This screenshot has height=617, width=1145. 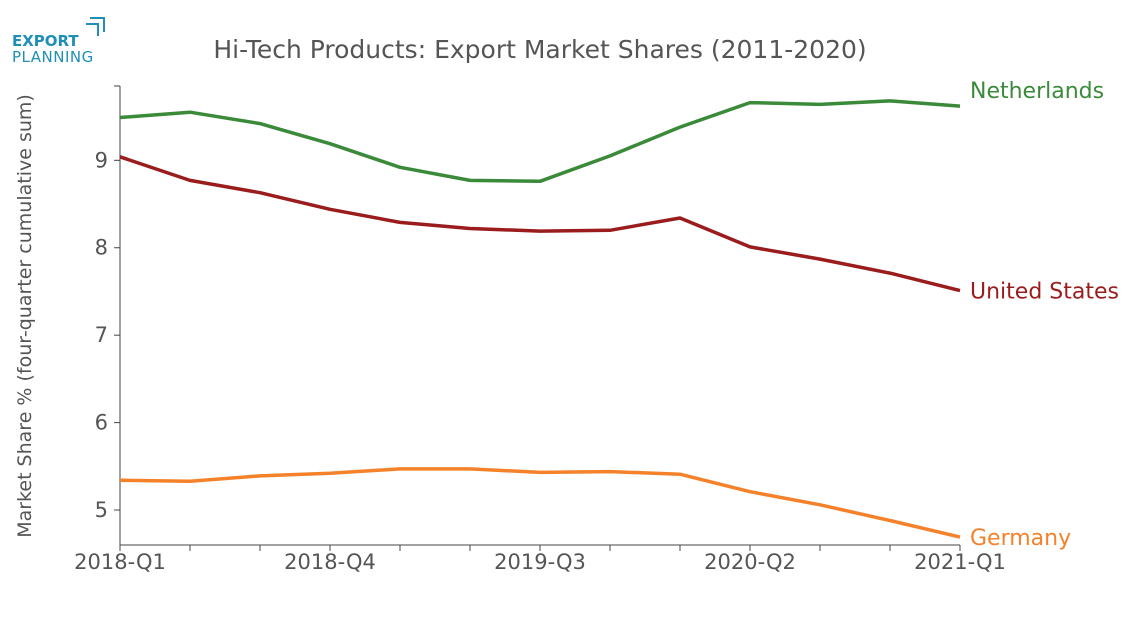 I want to click on series-label-united-states: United States, so click(x=1044, y=292).